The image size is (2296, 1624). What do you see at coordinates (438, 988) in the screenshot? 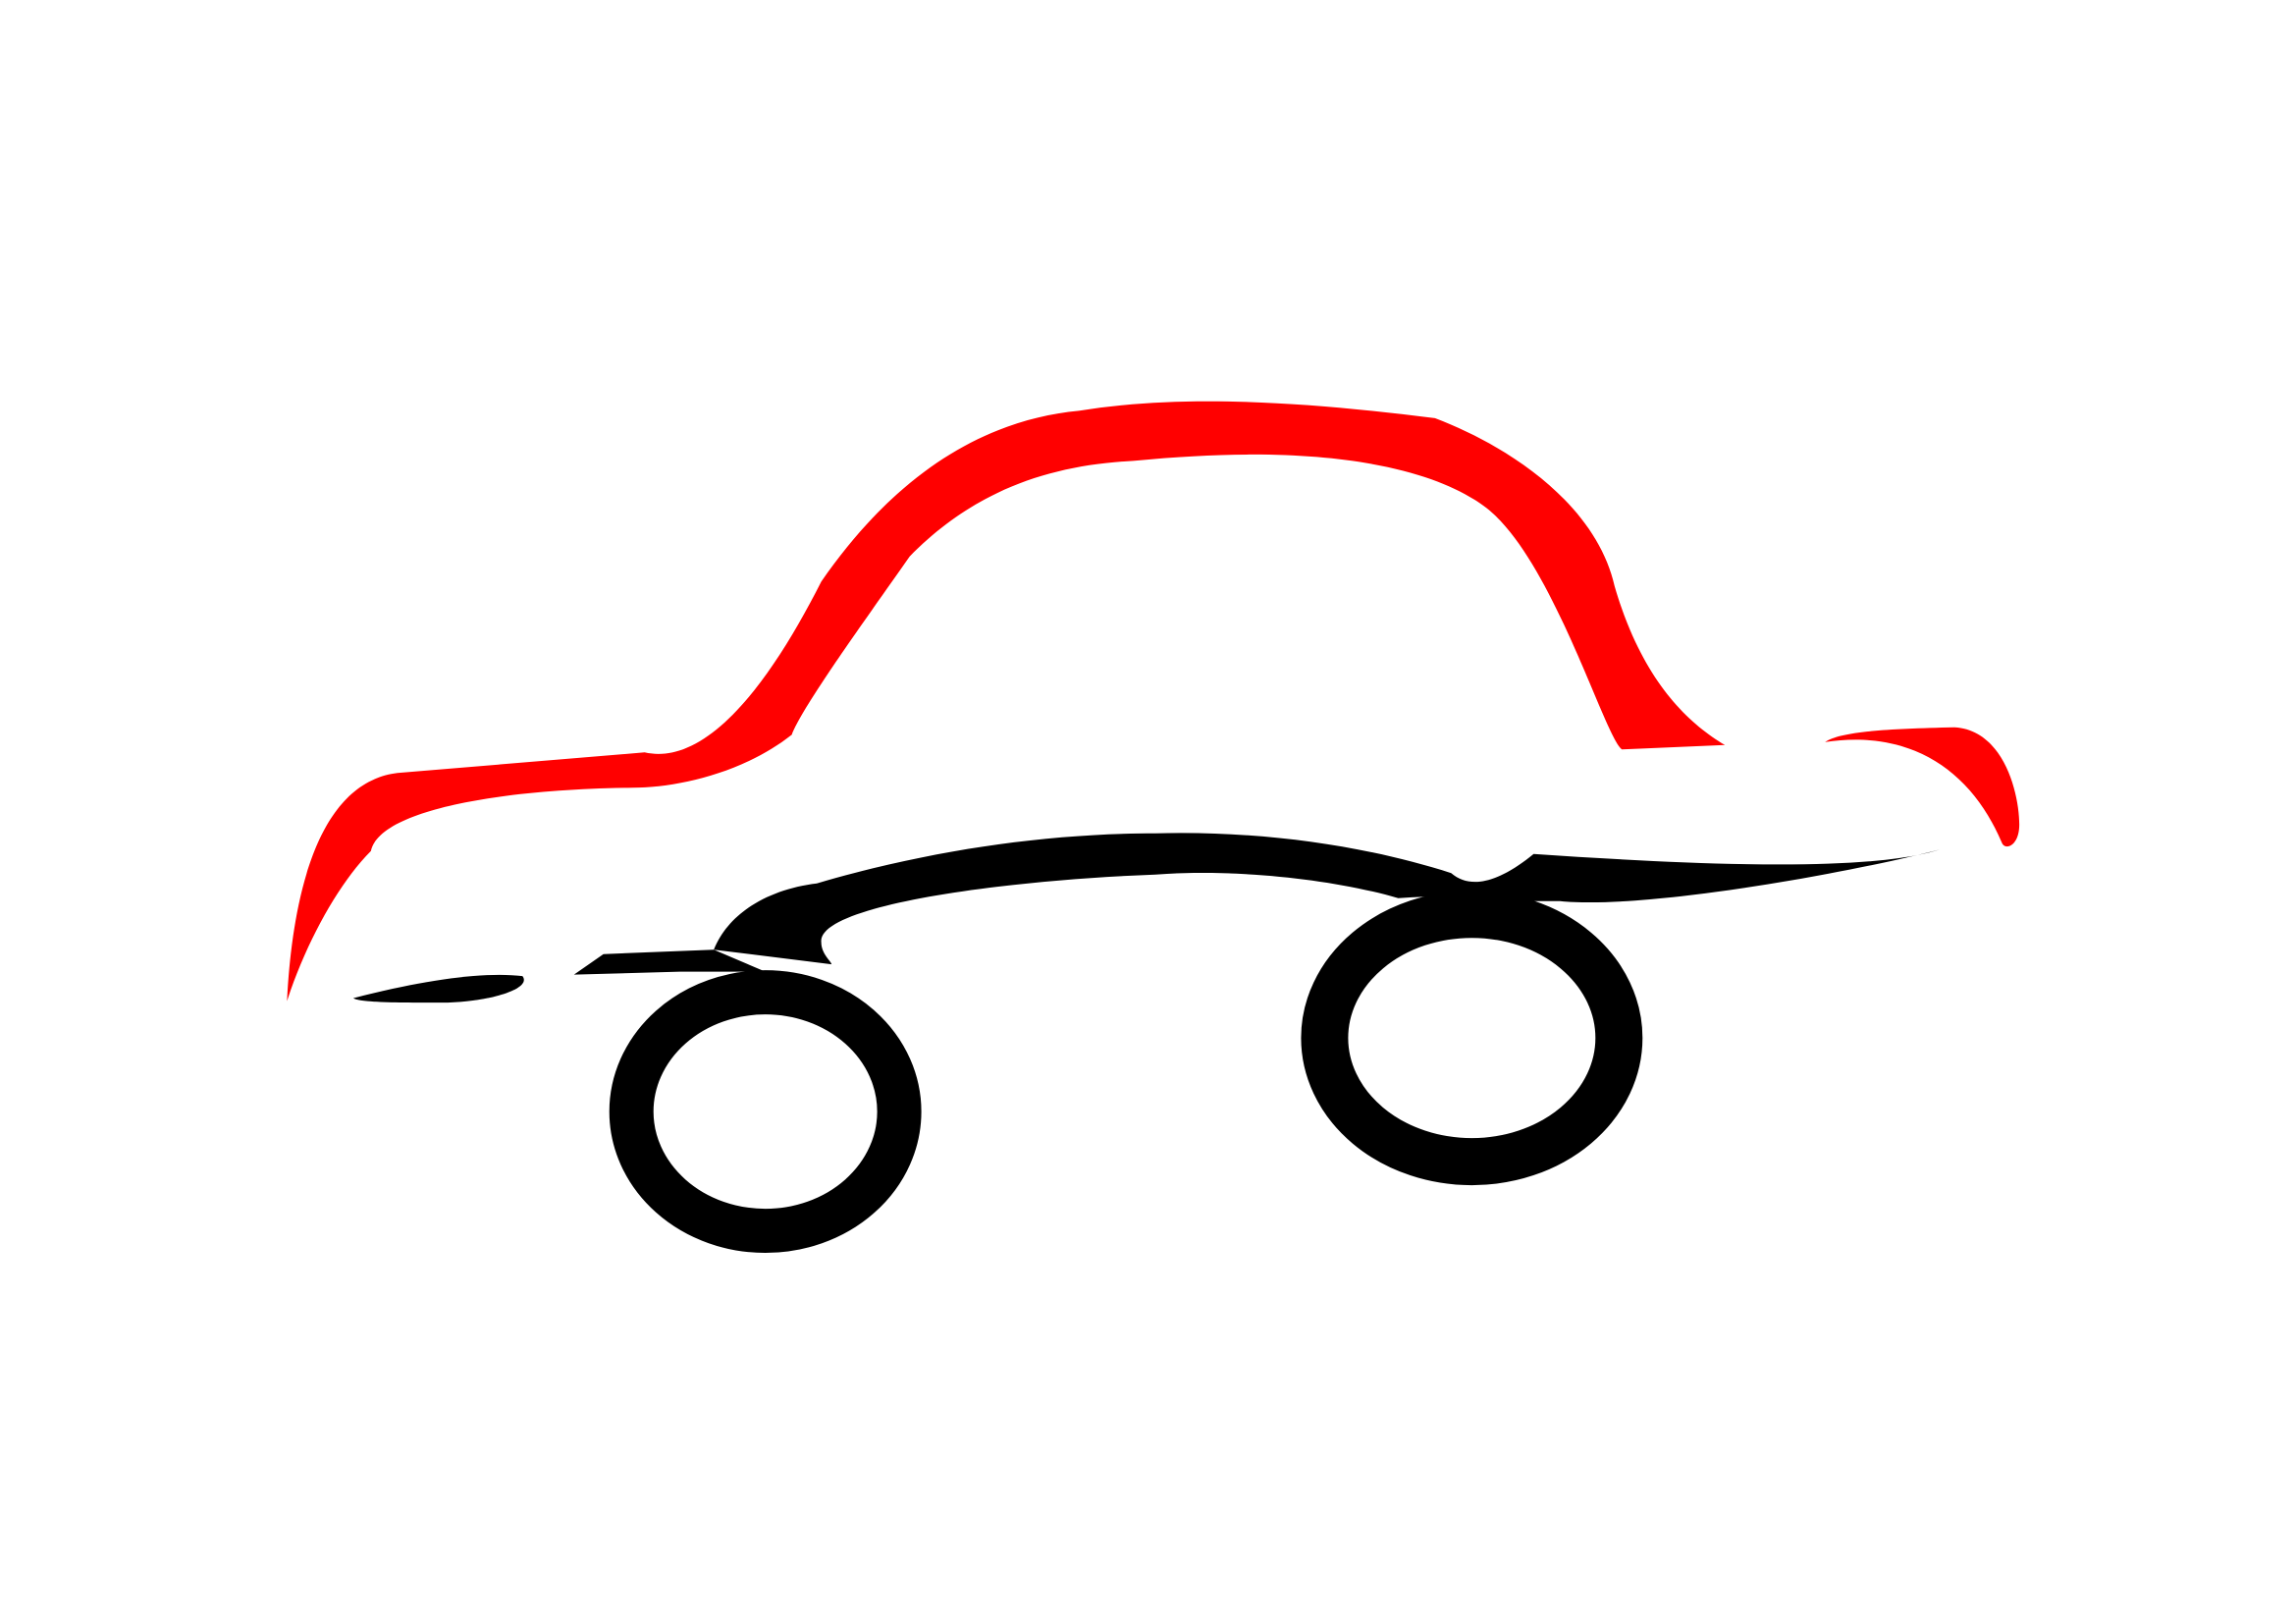
I see `rear-dash` at bounding box center [438, 988].